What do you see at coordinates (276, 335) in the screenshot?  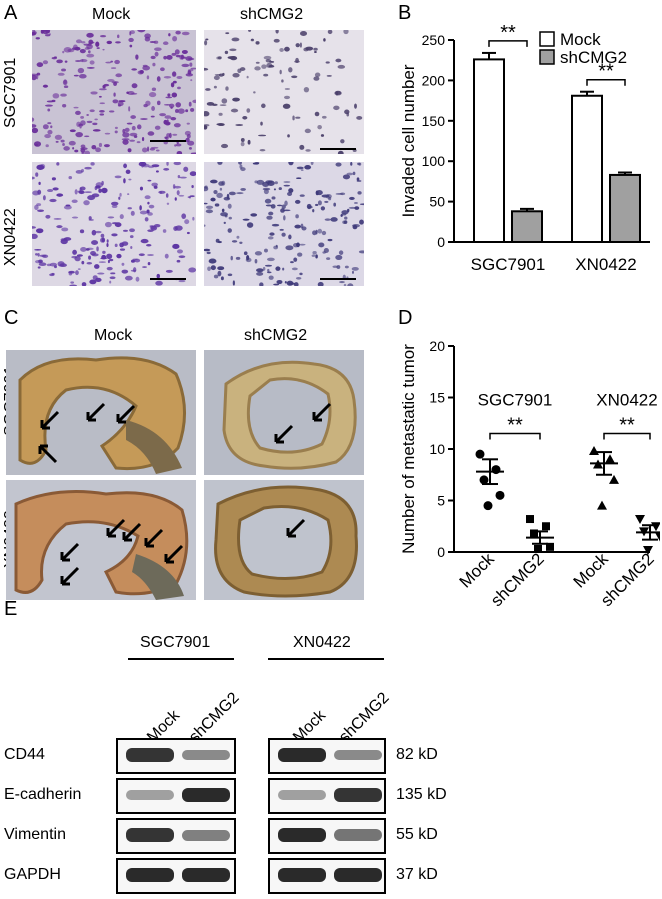 I see `panel-c-col-shcmg2: shCMG2` at bounding box center [276, 335].